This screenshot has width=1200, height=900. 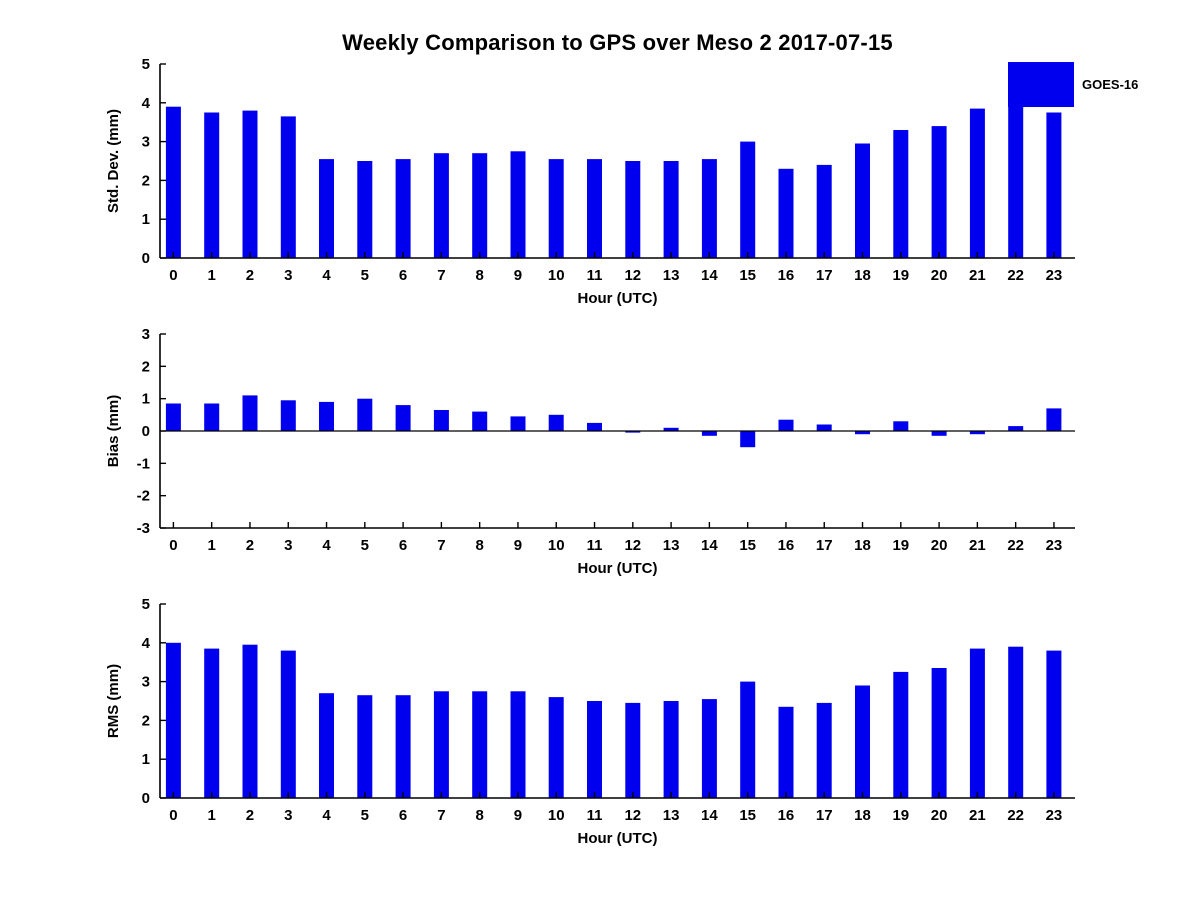 I want to click on x-tick-label: 14, so click(x=709, y=275).